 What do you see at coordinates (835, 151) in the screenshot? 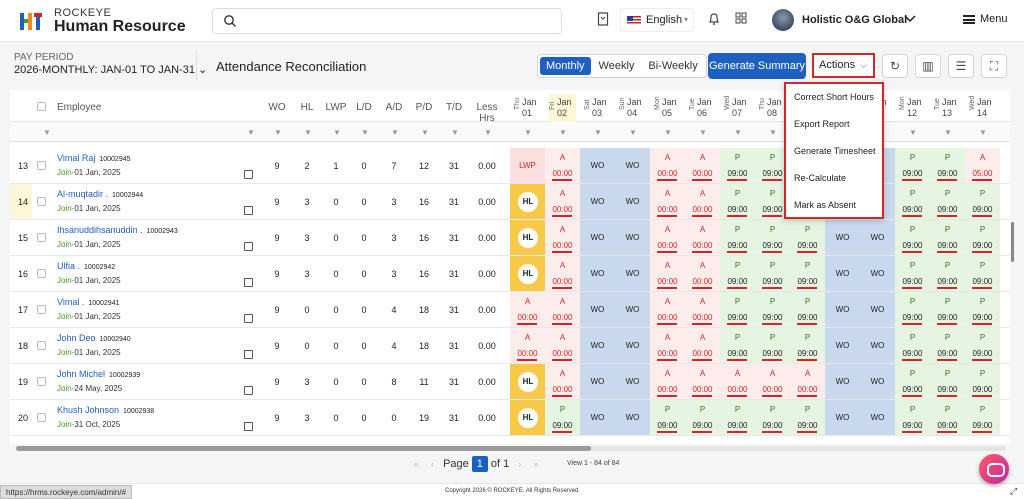
I see `menu-item-generate-timesheet: Generate Timesheet` at bounding box center [835, 151].